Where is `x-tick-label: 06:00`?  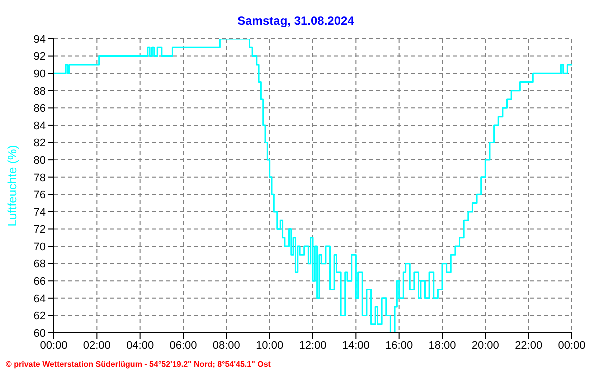
x-tick-label: 06:00 is located at coordinates (184, 346).